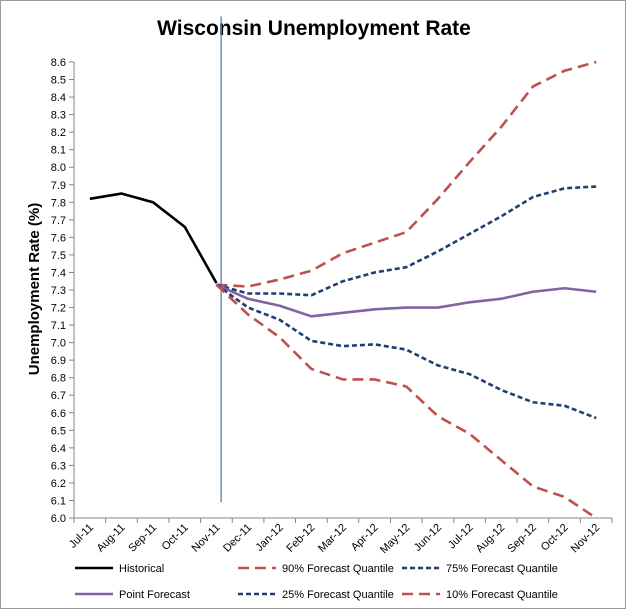  Describe the element at coordinates (502, 569) in the screenshot. I see `legend-label: 75% Forecast Quantile` at that location.